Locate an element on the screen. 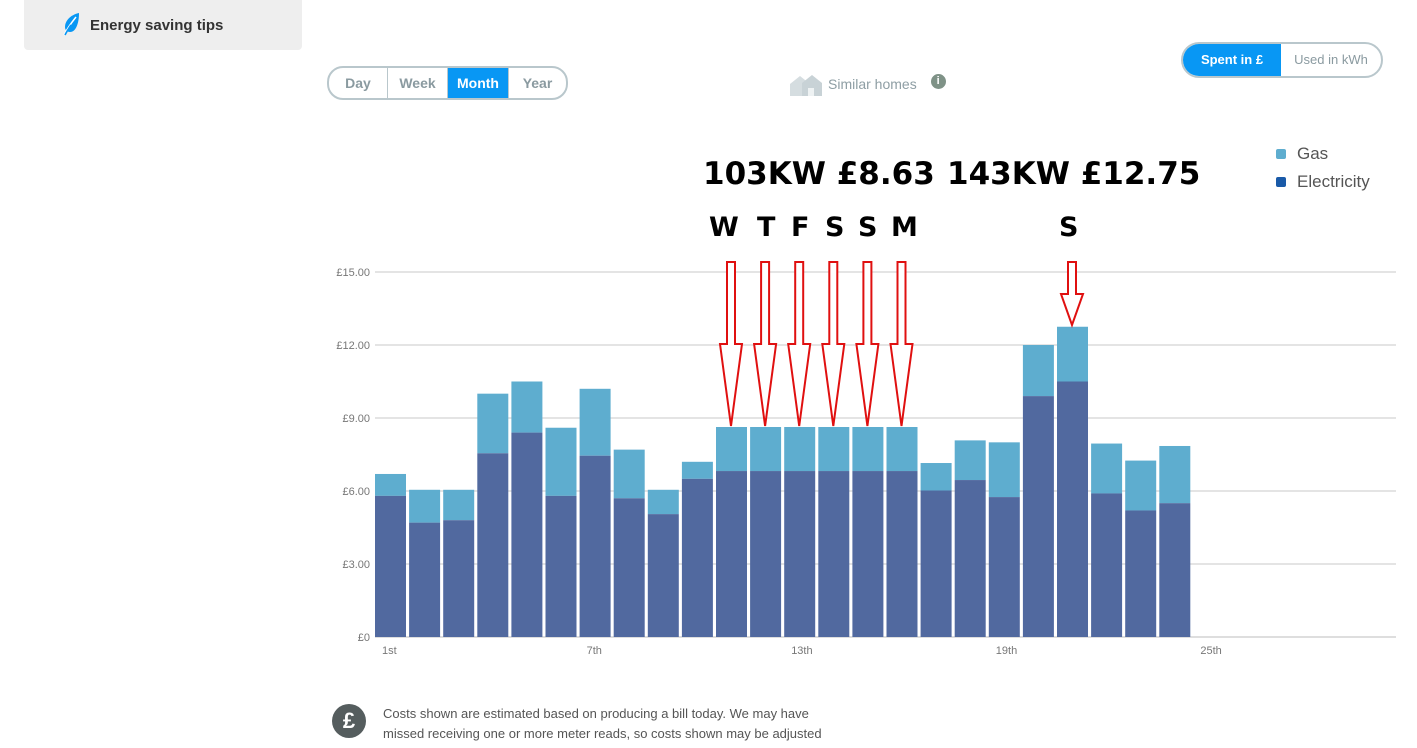 The width and height of the screenshot is (1417, 748). period-toggle: Day Week Month Year is located at coordinates (447, 83).